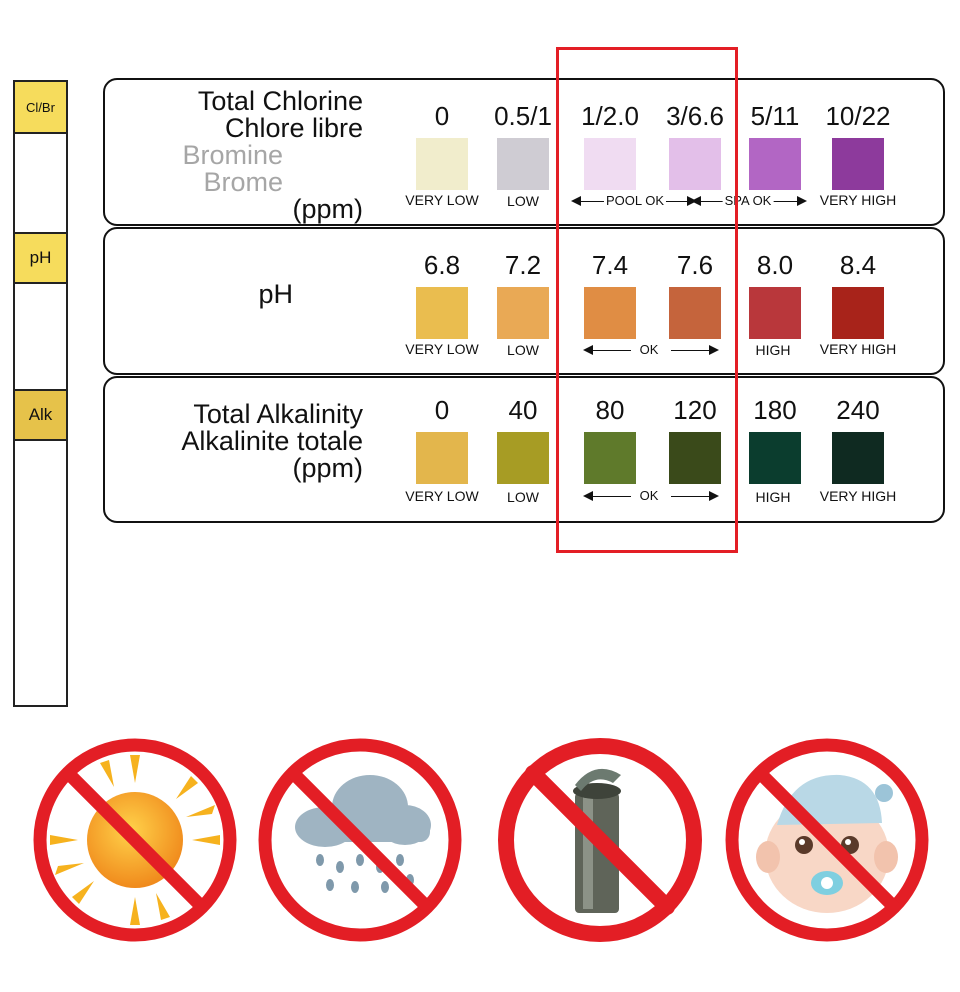 This screenshot has height=992, width=960. What do you see at coordinates (243, 182) in the screenshot?
I see `bromine-label-line-2: Brome` at bounding box center [243, 182].